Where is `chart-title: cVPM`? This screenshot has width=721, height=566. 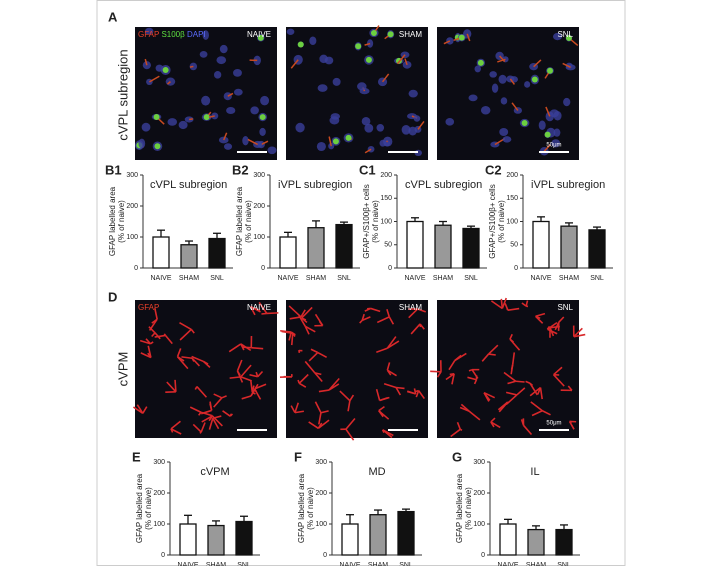 chart-title: cVPM is located at coordinates (214, 472).